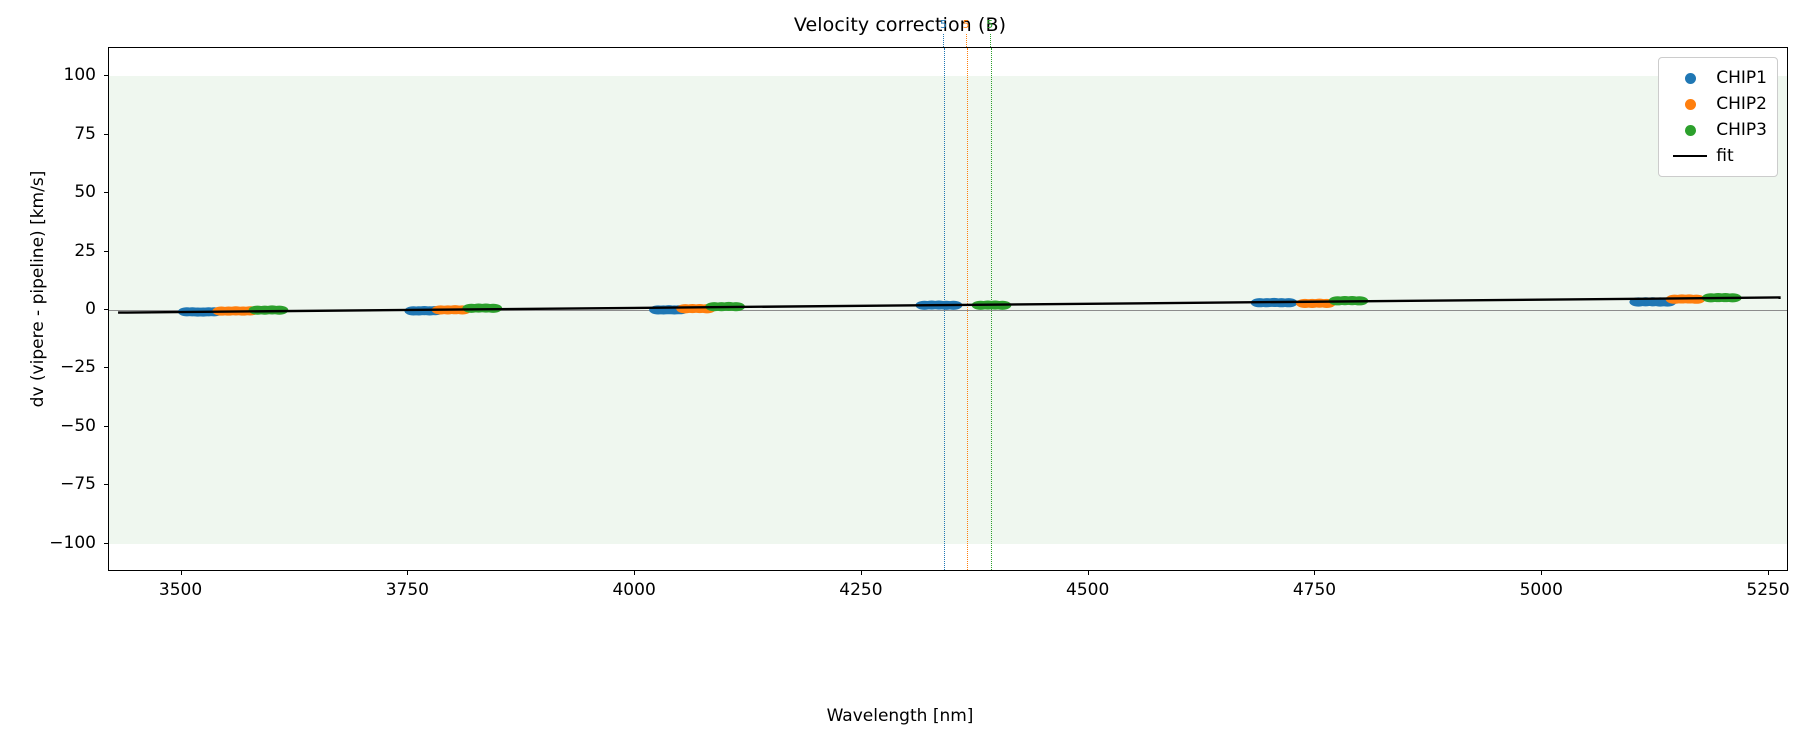 The width and height of the screenshot is (1800, 750). What do you see at coordinates (78, 367) in the screenshot?
I see `y-tick-label--25: −25` at bounding box center [78, 367].